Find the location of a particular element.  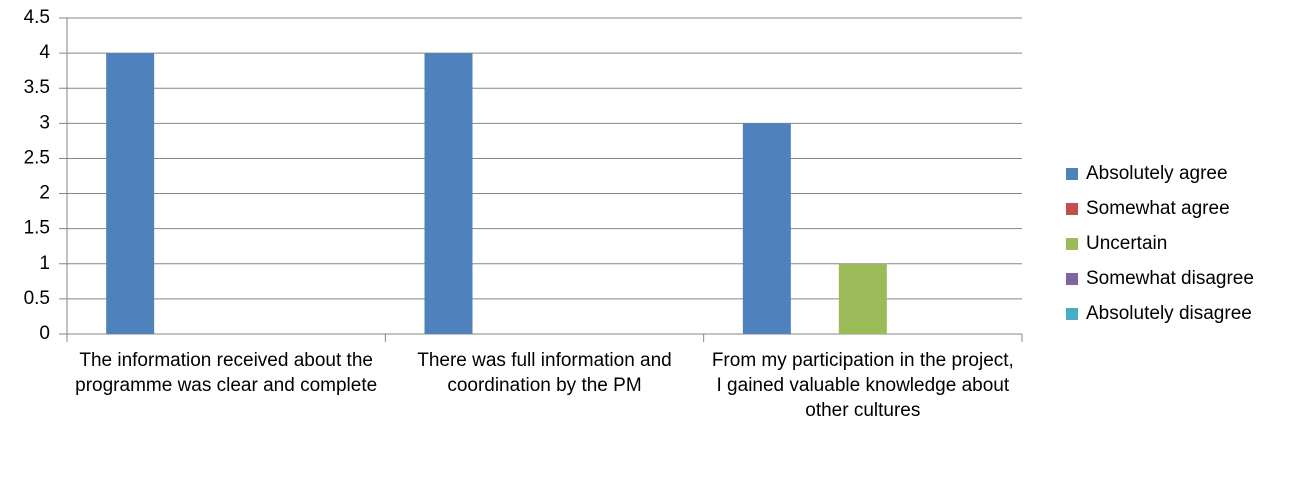

legend-label: Somewhat disagree is located at coordinates (1170, 278).